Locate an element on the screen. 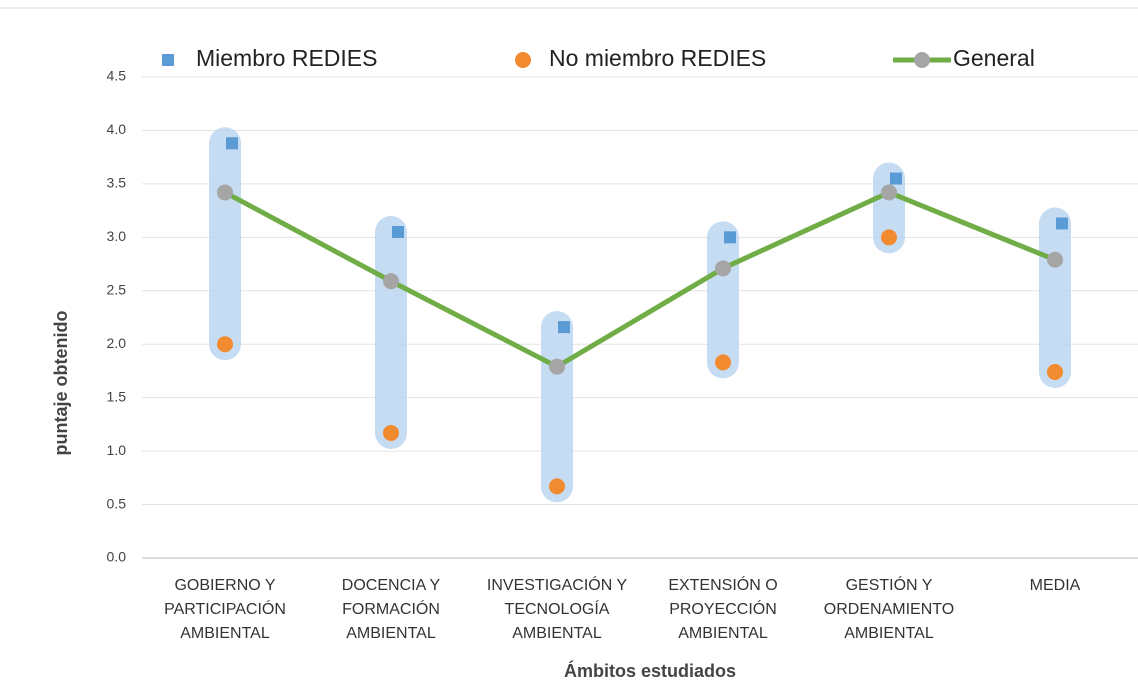 The image size is (1138, 684). x-tick-label: MEDIA is located at coordinates (1055, 585).